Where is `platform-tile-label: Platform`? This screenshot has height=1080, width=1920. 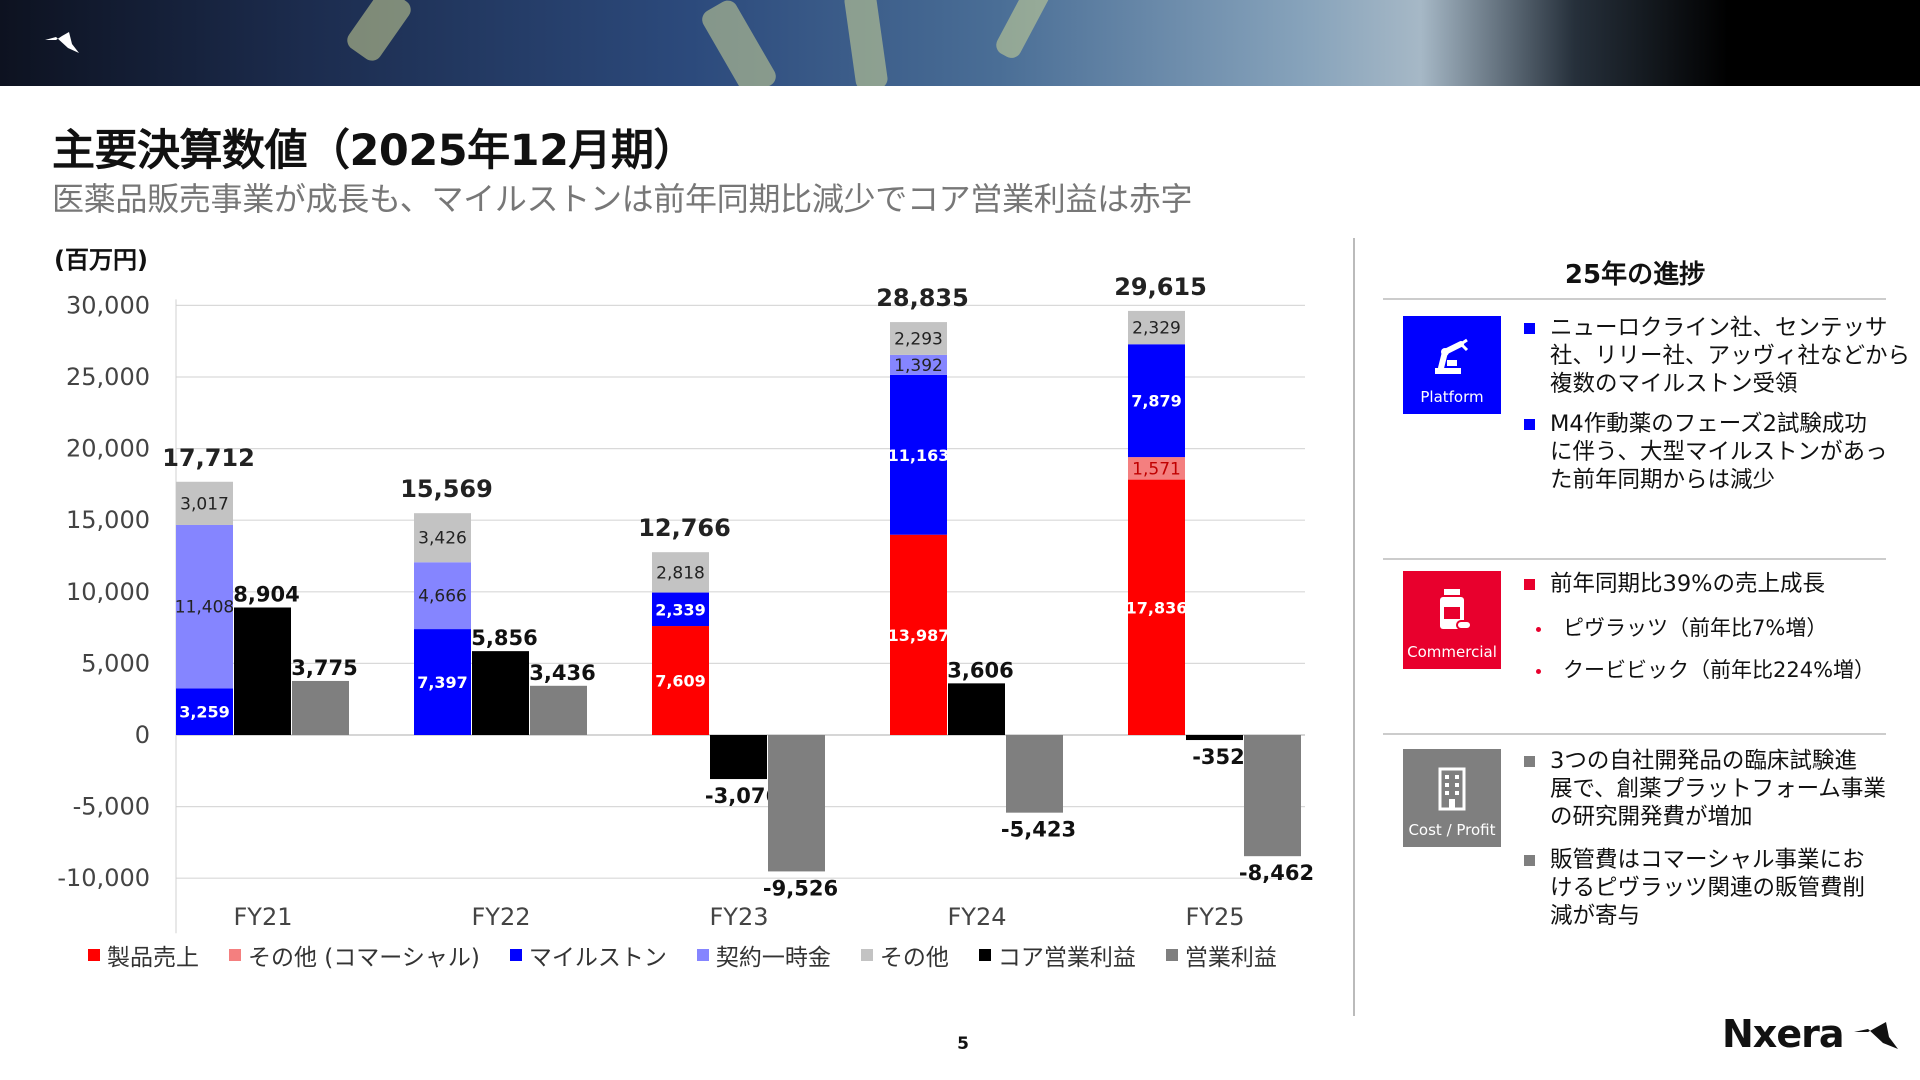
platform-tile-label: Platform is located at coordinates (1452, 397).